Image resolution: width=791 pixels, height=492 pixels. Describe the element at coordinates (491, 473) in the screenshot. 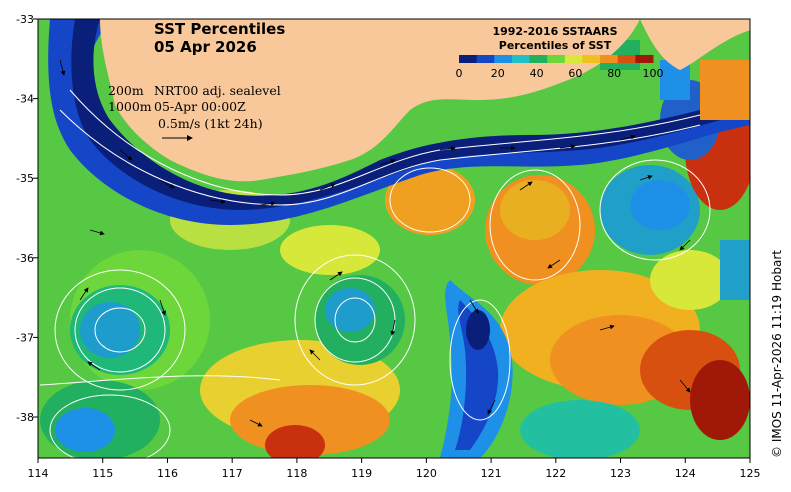

I see `x-tick-label: 121` at that location.